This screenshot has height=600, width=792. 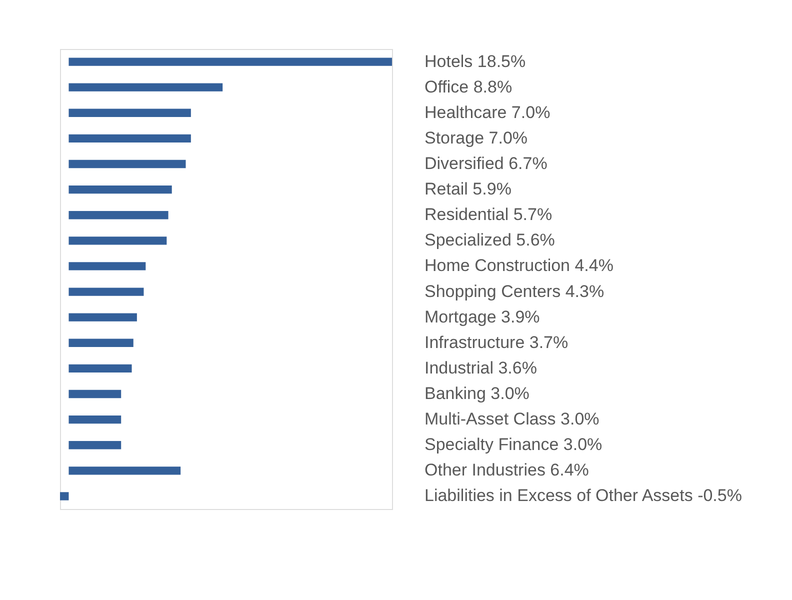 I want to click on y-tick-label: Specialty Finance 3.0%, so click(x=513, y=444).